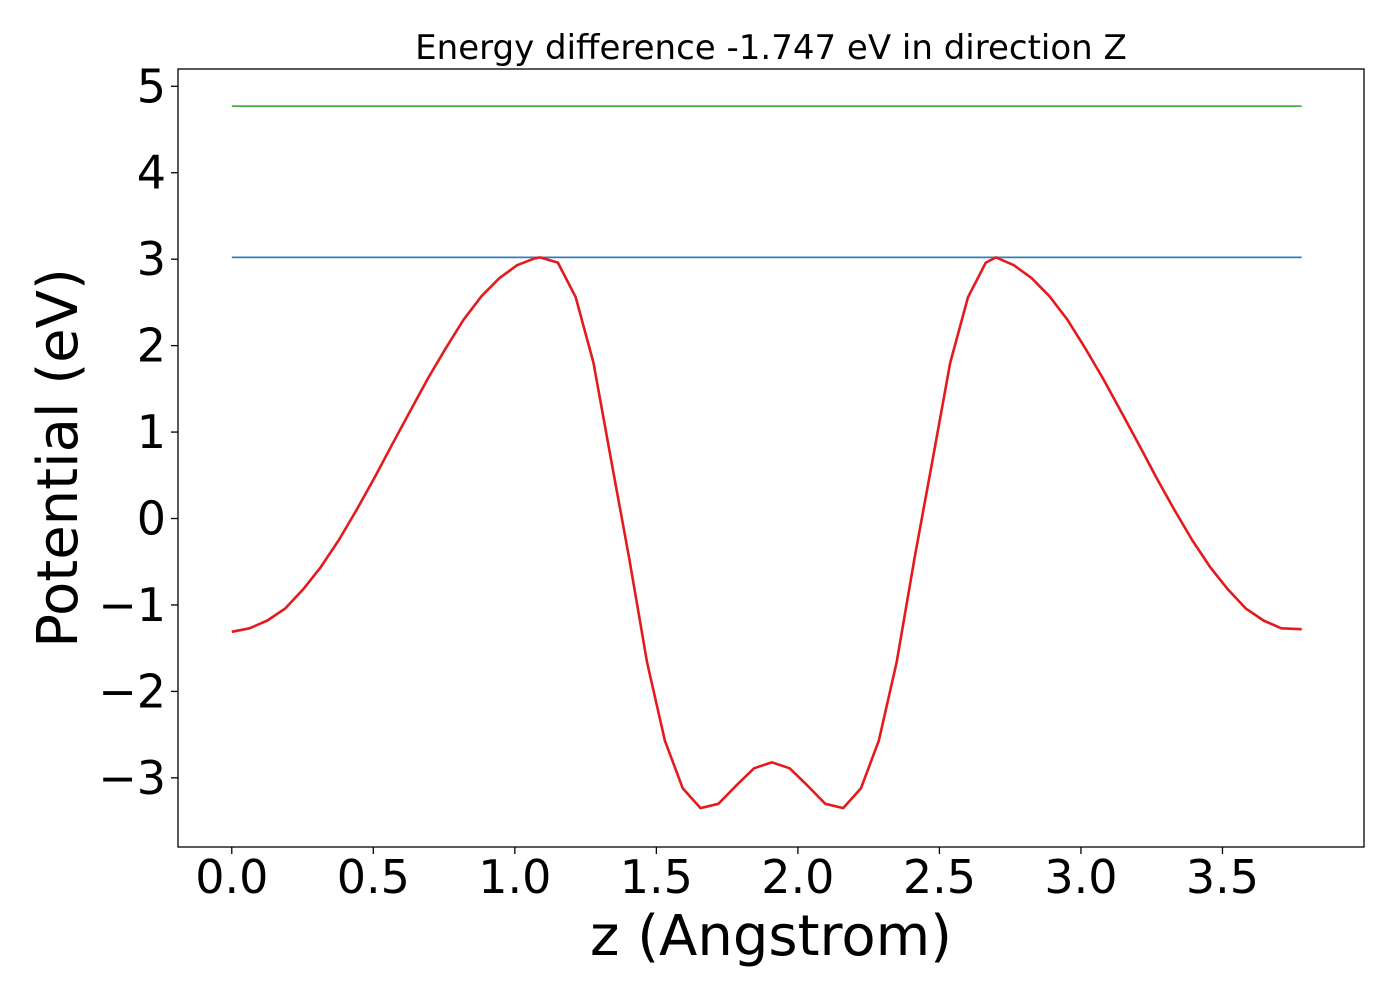  Describe the element at coordinates (151, 86) in the screenshot. I see `y-tick-label: 5` at that location.